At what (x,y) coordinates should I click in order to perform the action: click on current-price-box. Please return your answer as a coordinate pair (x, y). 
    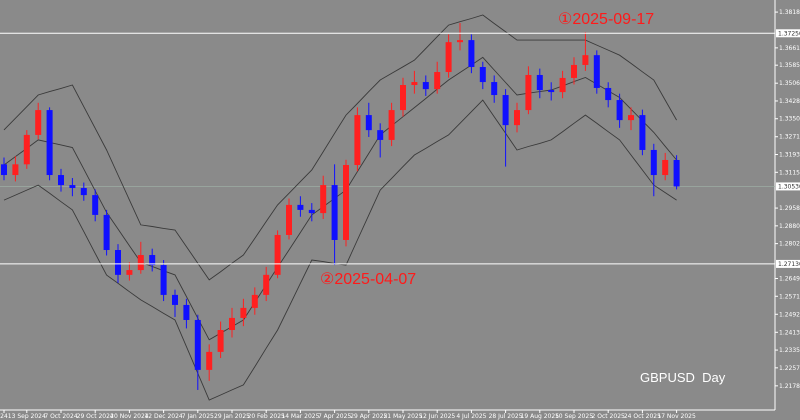
    Looking at the image, I should click on (788, 186).